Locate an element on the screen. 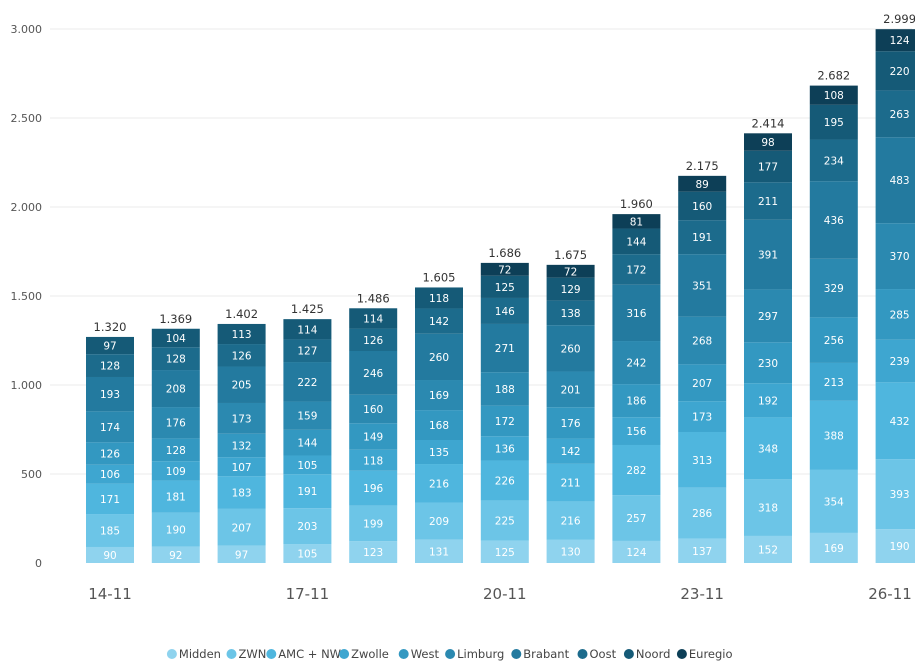  data-label: 199 is located at coordinates (373, 524).